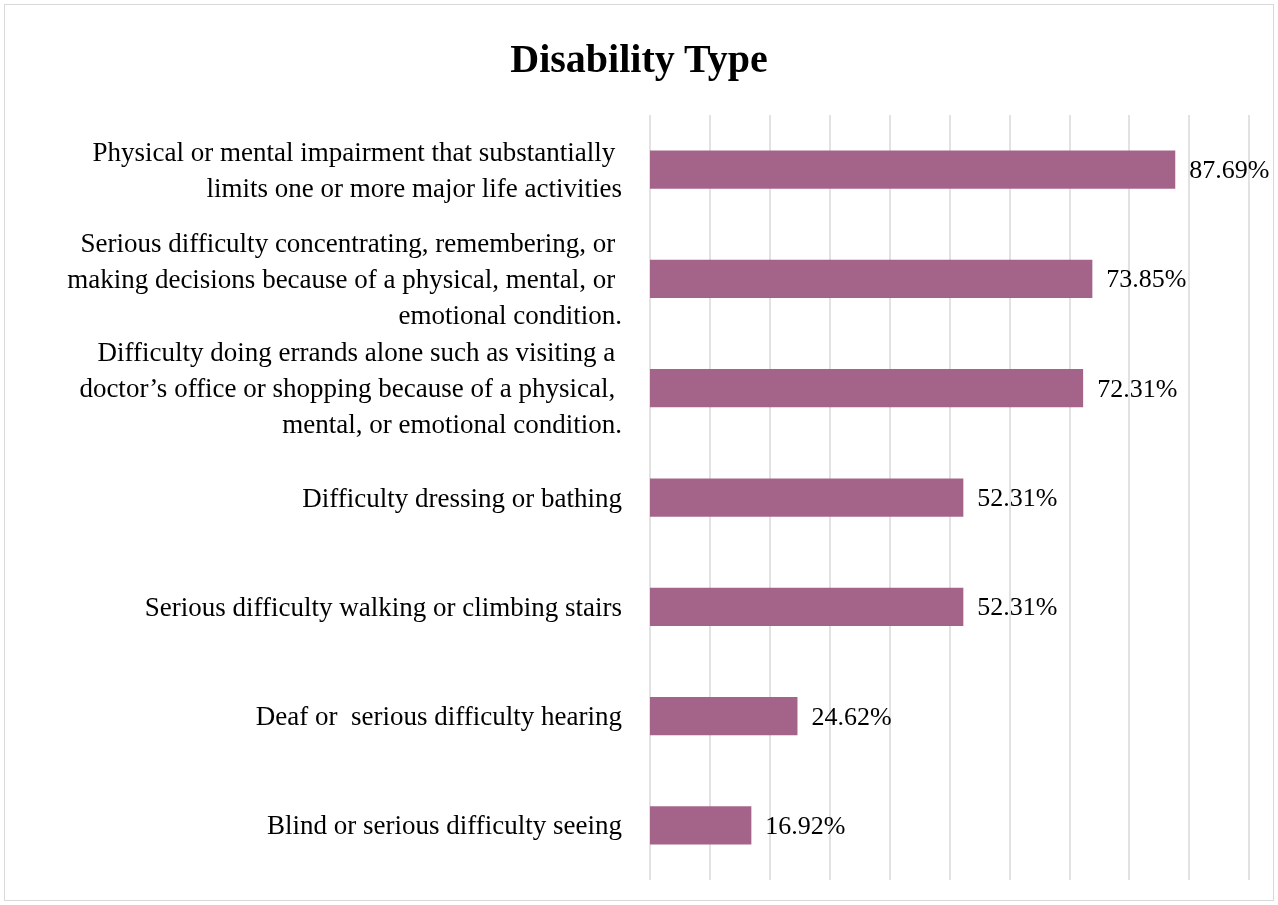  Describe the element at coordinates (805, 825) in the screenshot. I see `data-label: 16.92%` at that location.